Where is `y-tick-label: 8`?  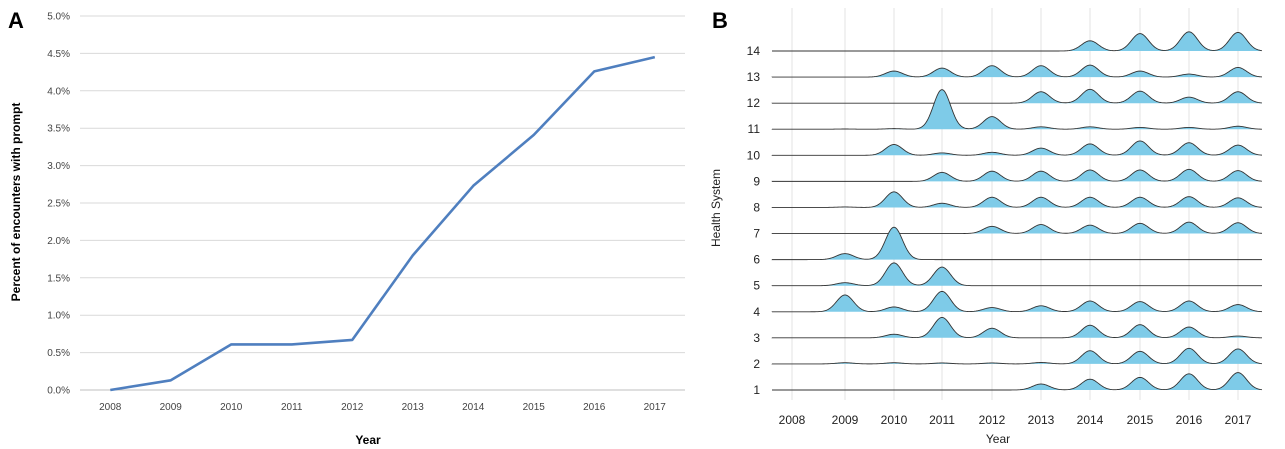 y-tick-label: 8 is located at coordinates (756, 207).